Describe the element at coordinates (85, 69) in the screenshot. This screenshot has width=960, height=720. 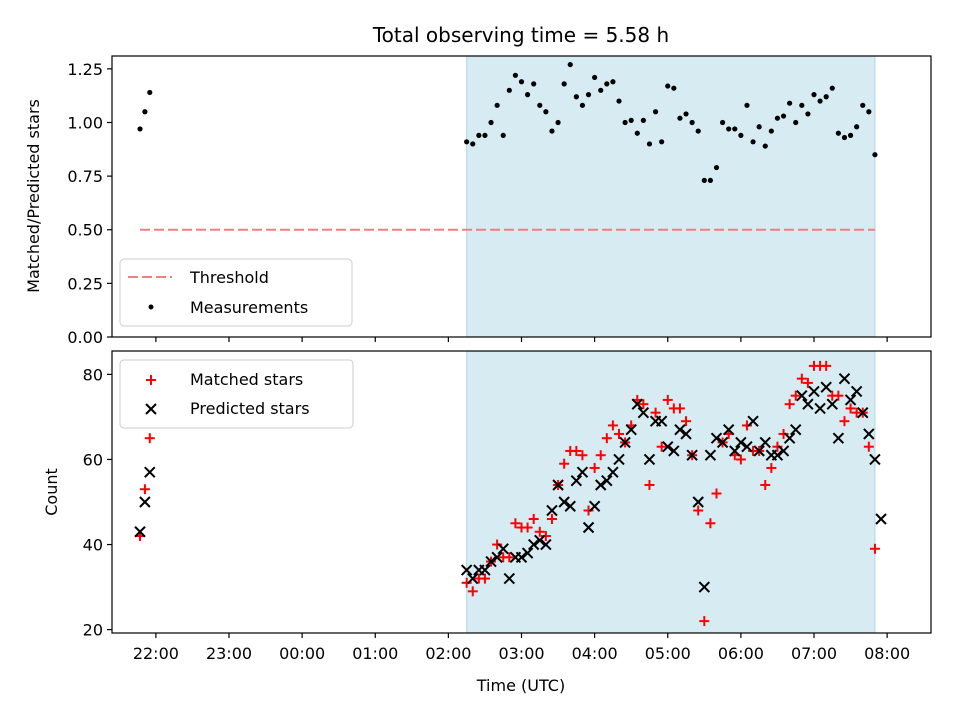
I see `y-tick-label: 1.25` at that location.